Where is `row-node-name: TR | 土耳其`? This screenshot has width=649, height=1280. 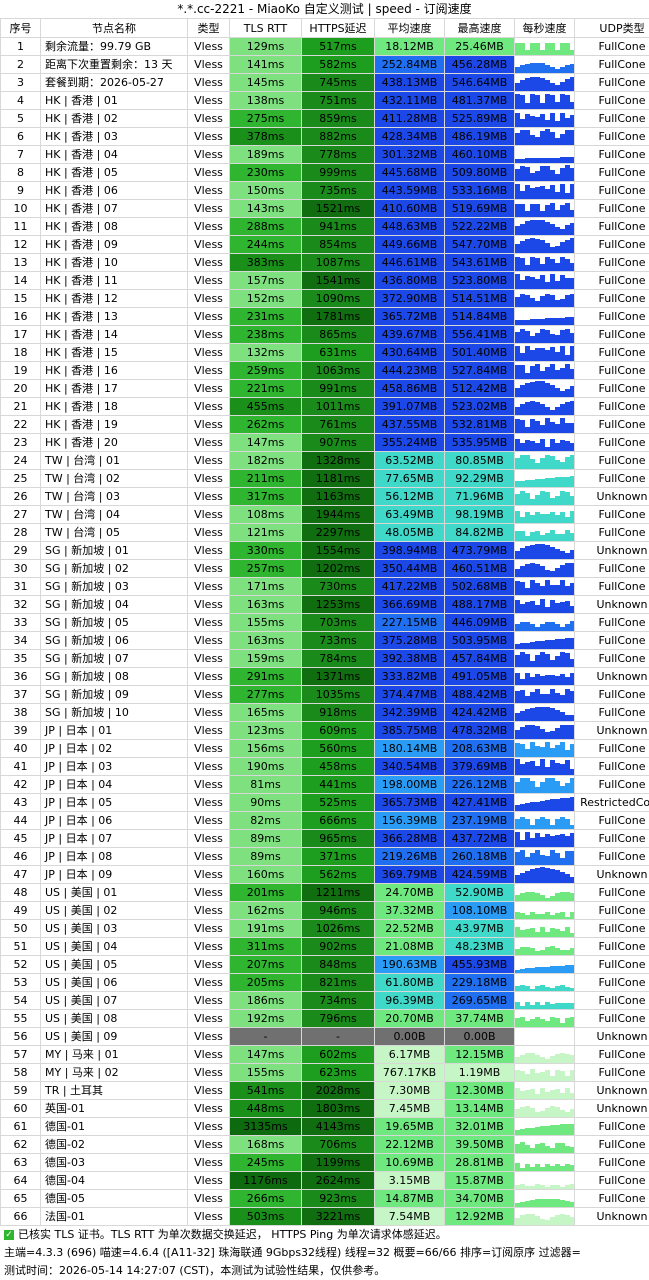 row-node-name: TR | 土耳其 is located at coordinates (114, 1090).